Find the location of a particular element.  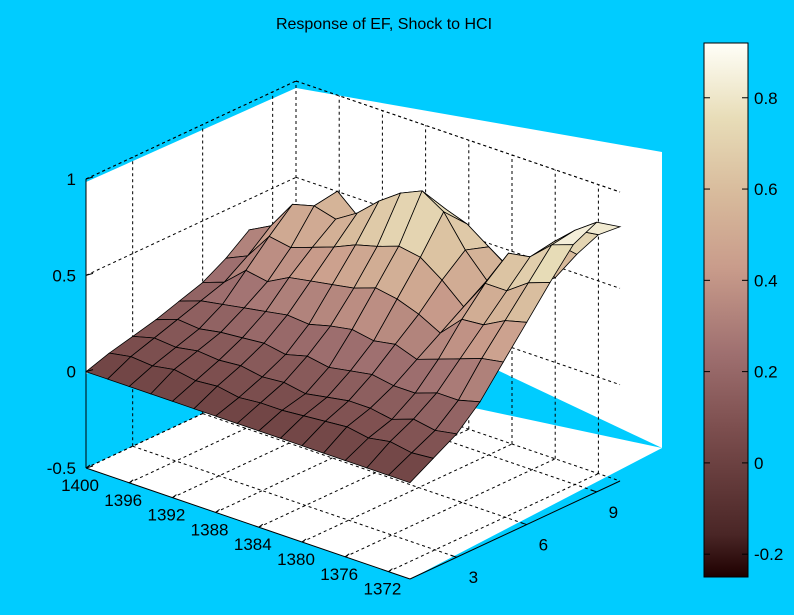

x-tick-label: 1396 is located at coordinates (123, 500).